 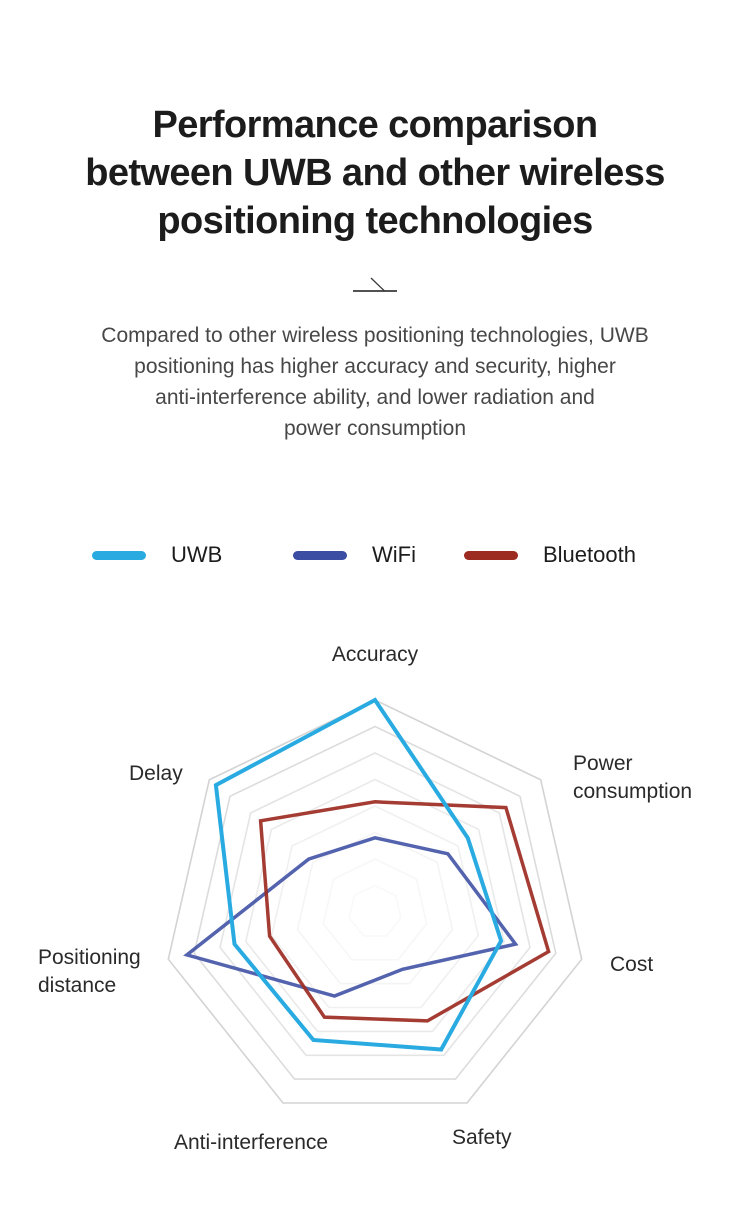 I want to click on radar-series-wifi, so click(x=351, y=916).